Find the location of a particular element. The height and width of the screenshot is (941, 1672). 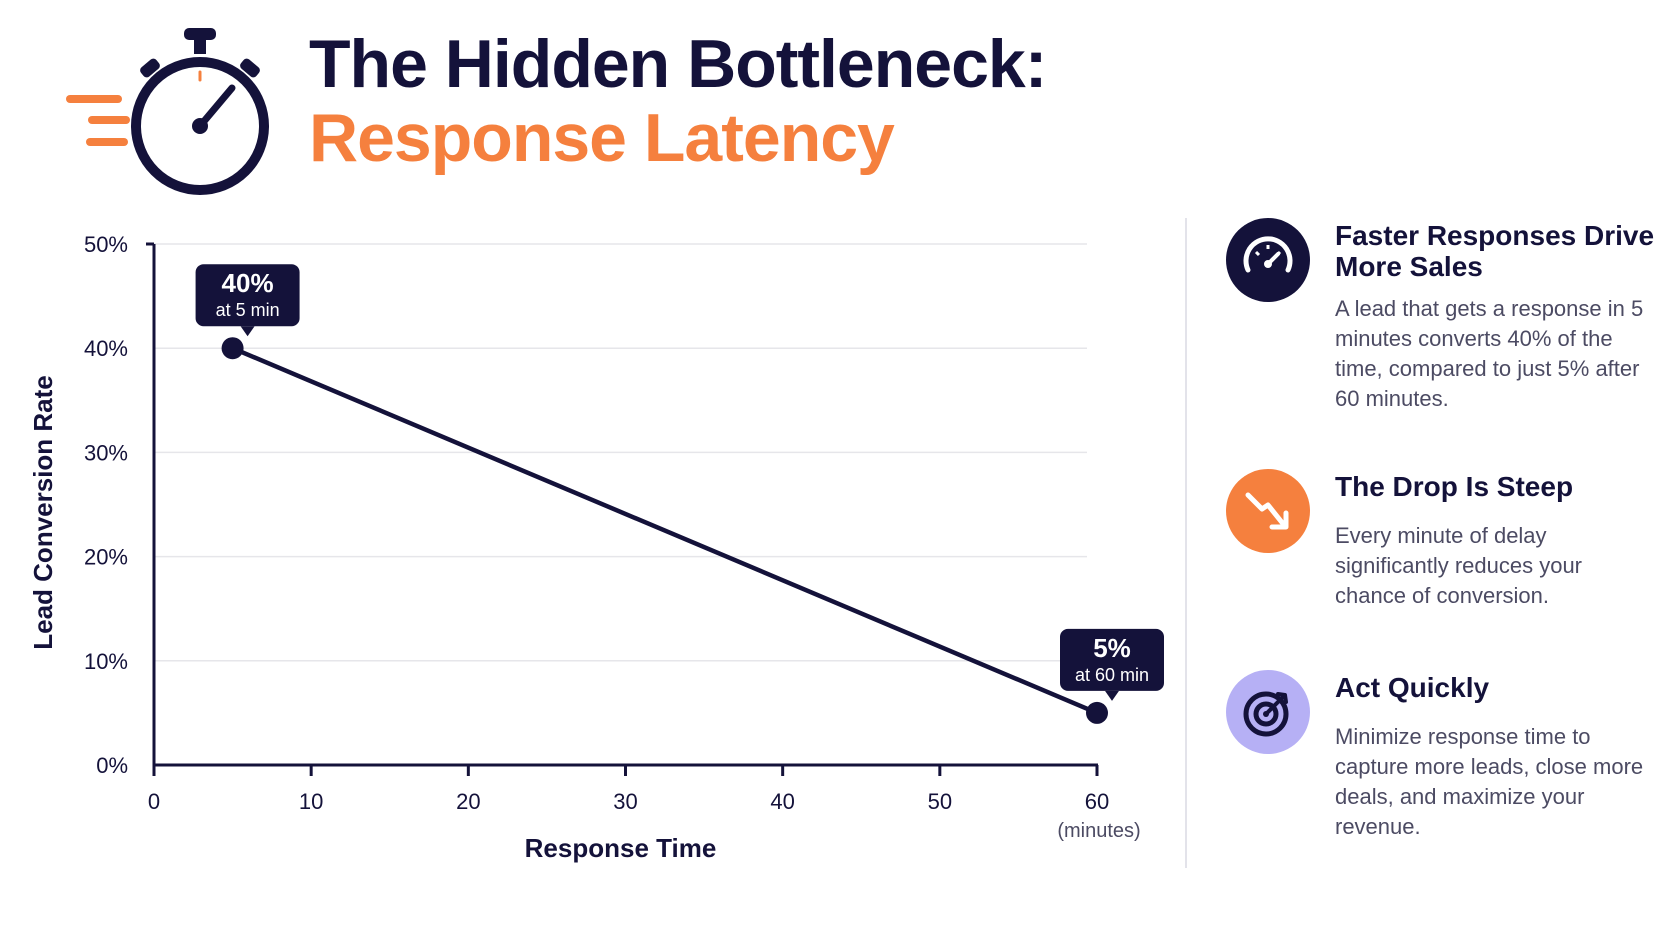

y-tick-label: 50% is located at coordinates (106, 244).